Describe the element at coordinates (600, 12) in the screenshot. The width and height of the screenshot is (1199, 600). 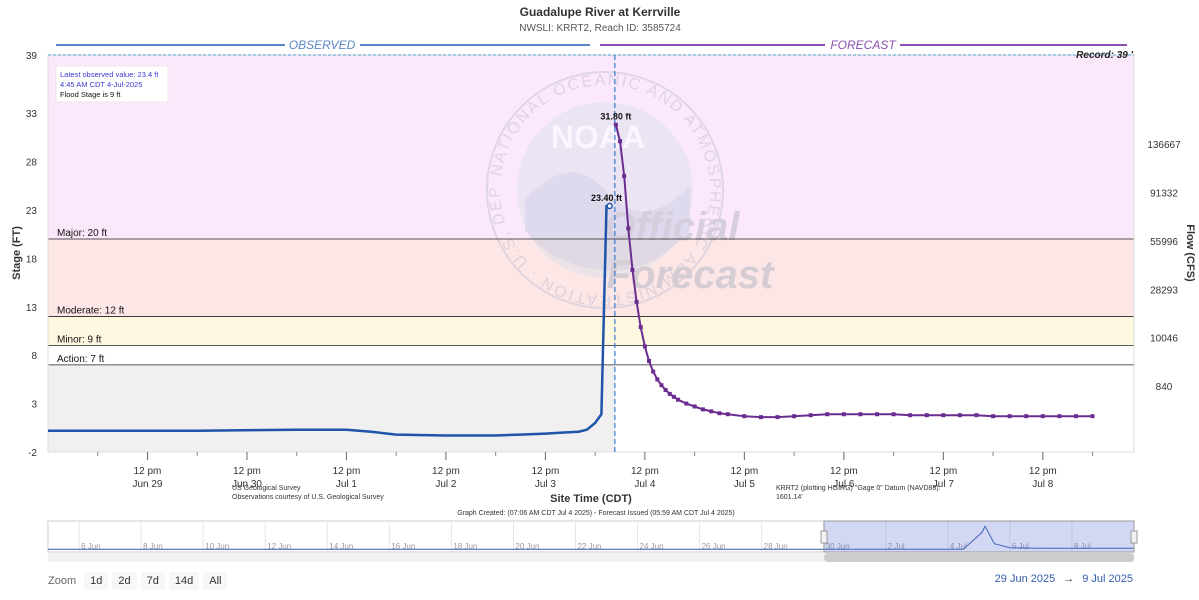
I see `chart-title: Guadalupe River at Kerrville` at that location.